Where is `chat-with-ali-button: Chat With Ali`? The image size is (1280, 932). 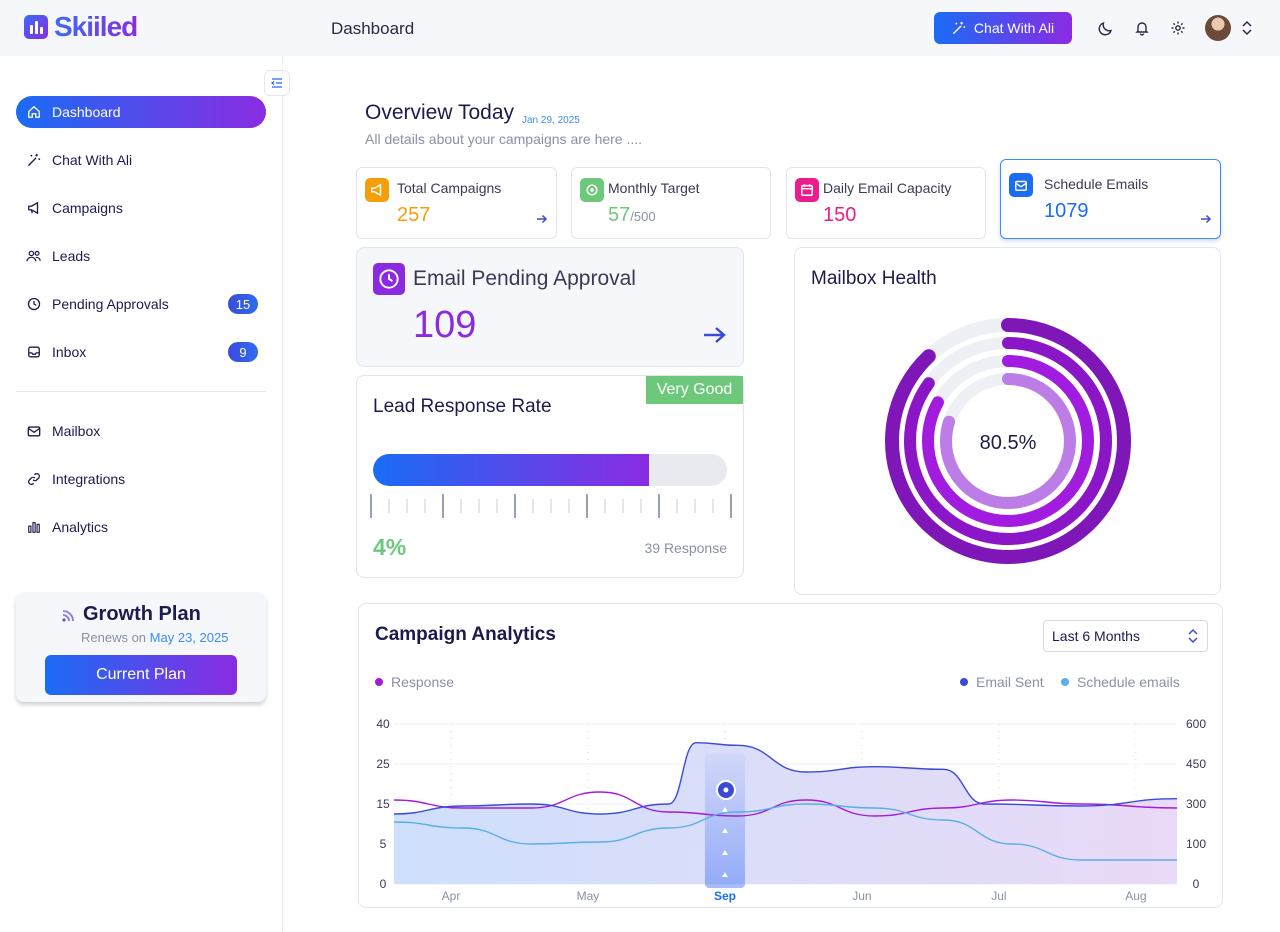 chat-with-ali-button: Chat With Ali is located at coordinates (1003, 28).